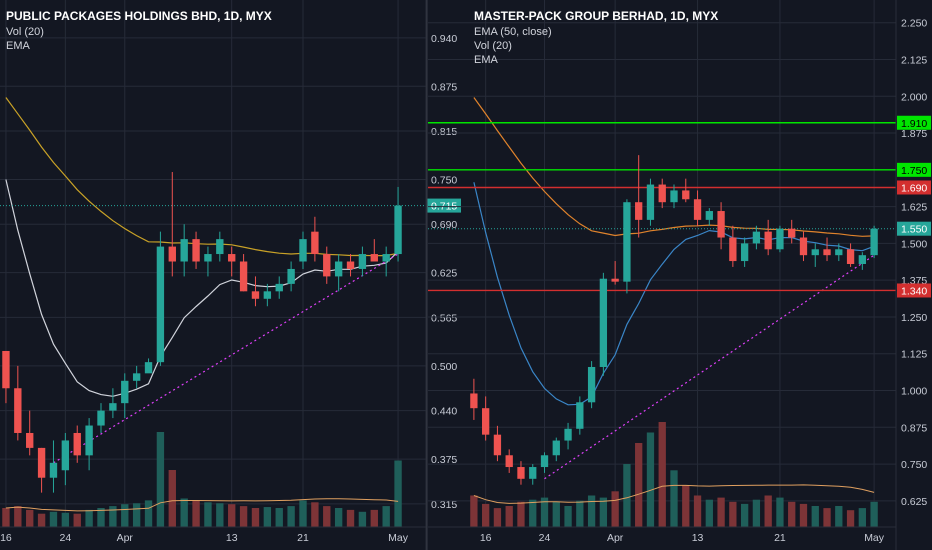  Describe the element at coordinates (674, 494) in the screenshot. I see `r-volume-ma-line` at that location.